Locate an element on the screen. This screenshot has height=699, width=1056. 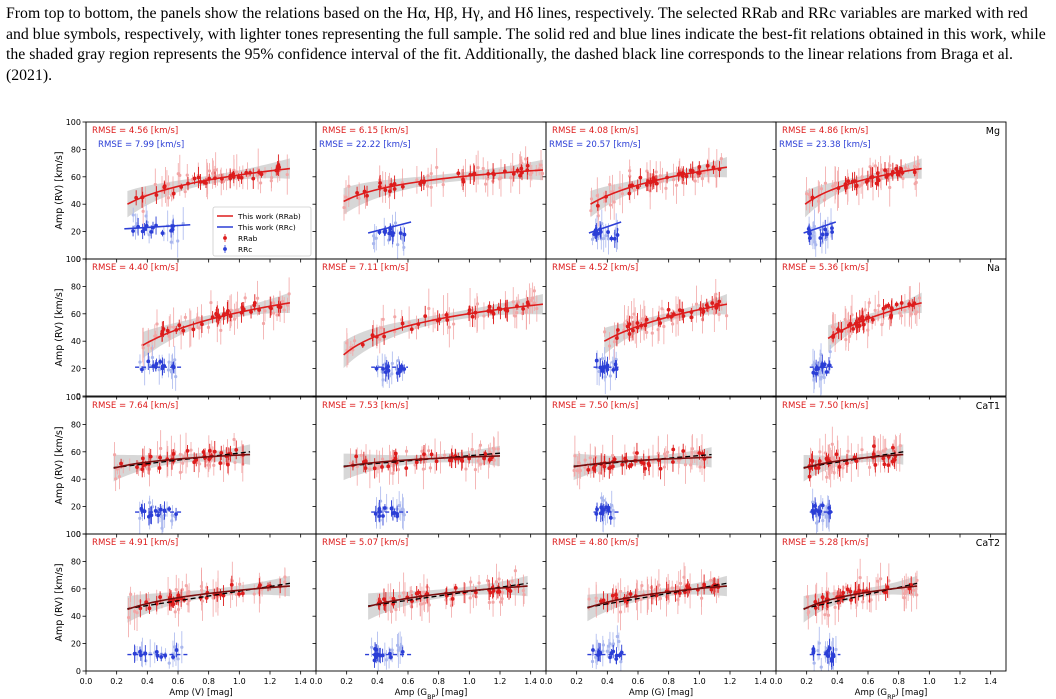
x-tick-label: 0.0 is located at coordinates (316, 681).